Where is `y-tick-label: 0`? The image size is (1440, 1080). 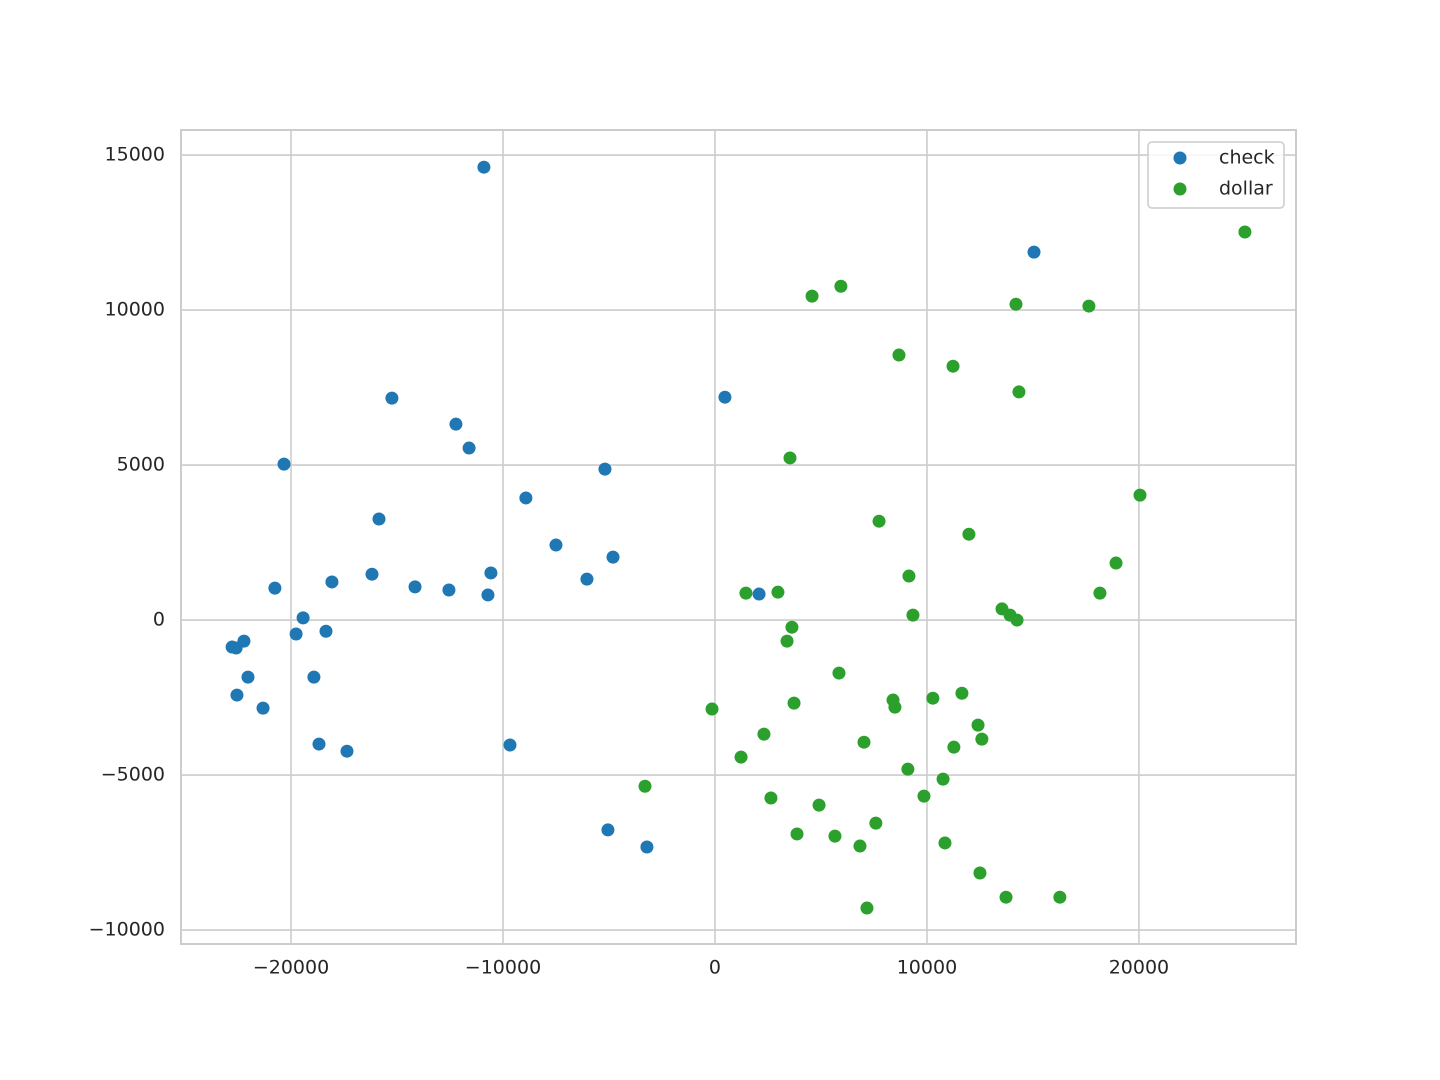 y-tick-label: 0 is located at coordinates (159, 620).